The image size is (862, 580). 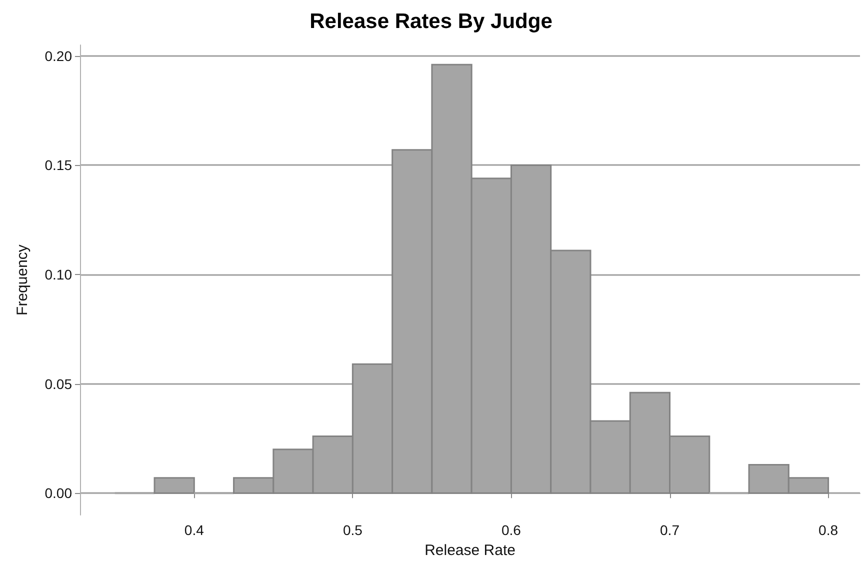 I want to click on x-tick-label: 0.7, so click(x=670, y=530).